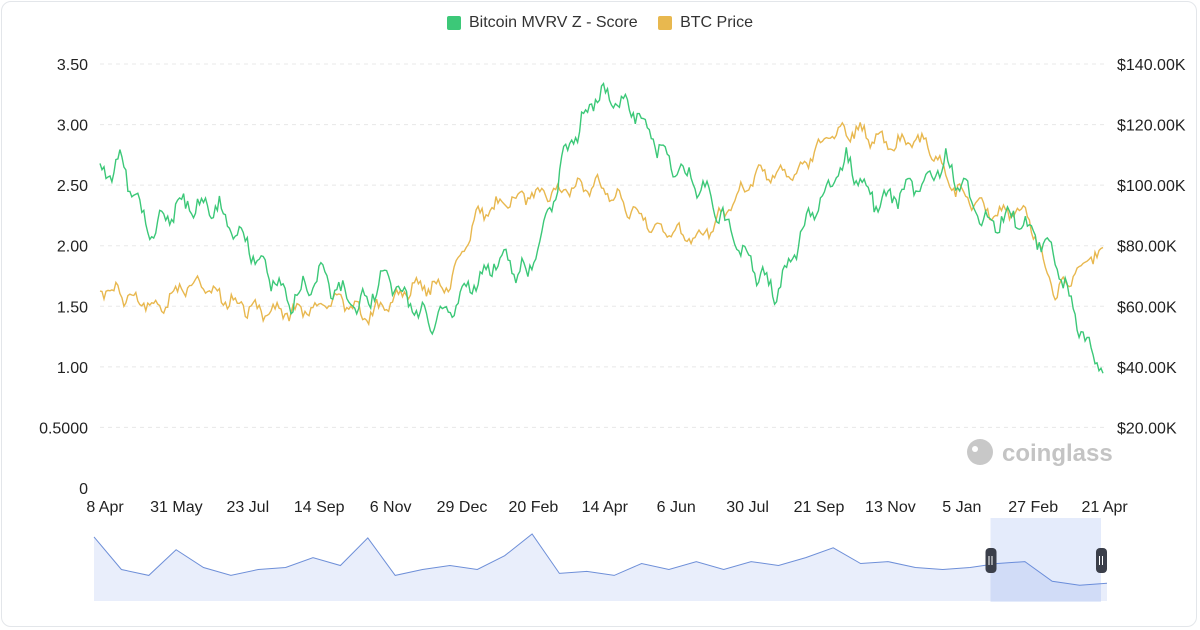 The width and height of the screenshot is (1200, 630). I want to click on x-tick-label: 6 Jun, so click(676, 507).